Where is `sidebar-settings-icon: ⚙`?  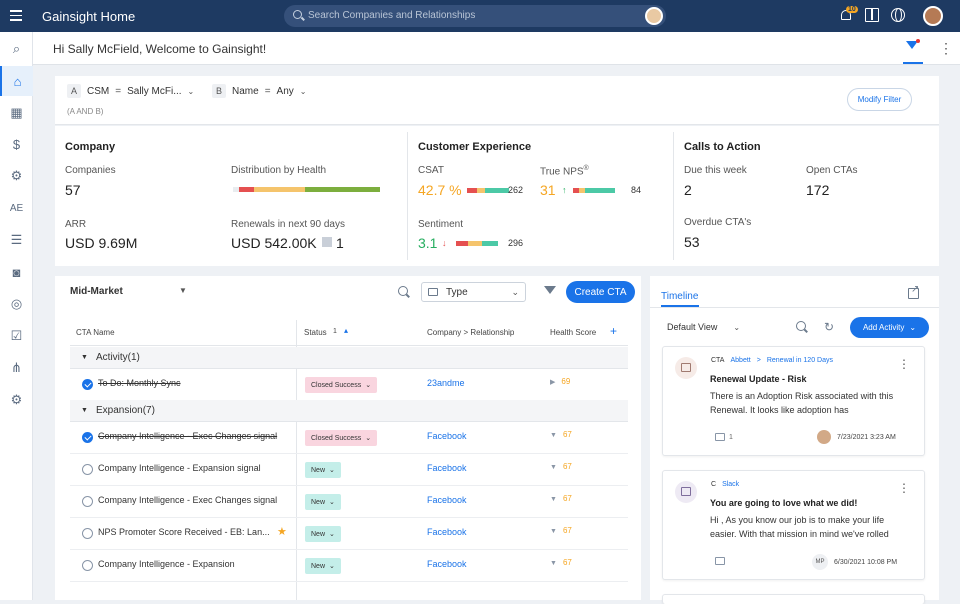
sidebar-settings-icon: ⚙ is located at coordinates (16, 399).